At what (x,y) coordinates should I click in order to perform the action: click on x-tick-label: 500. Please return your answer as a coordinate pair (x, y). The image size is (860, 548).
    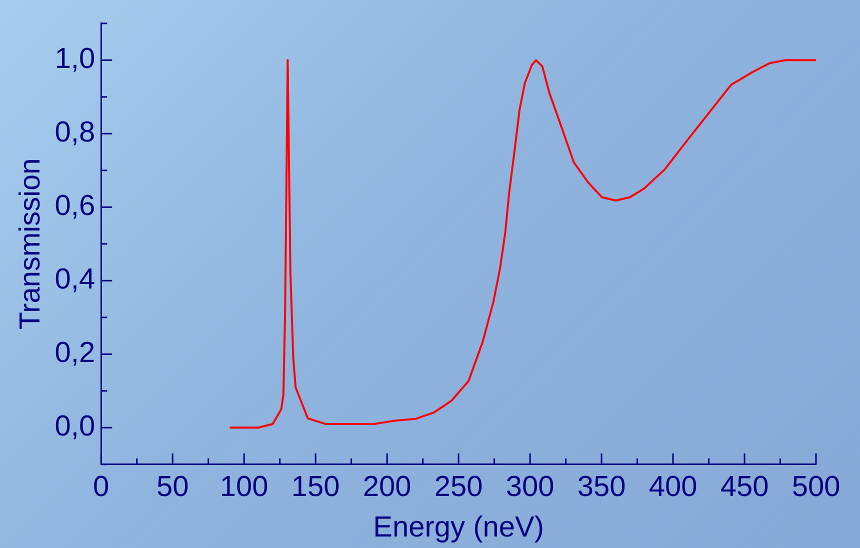
    Looking at the image, I should click on (816, 486).